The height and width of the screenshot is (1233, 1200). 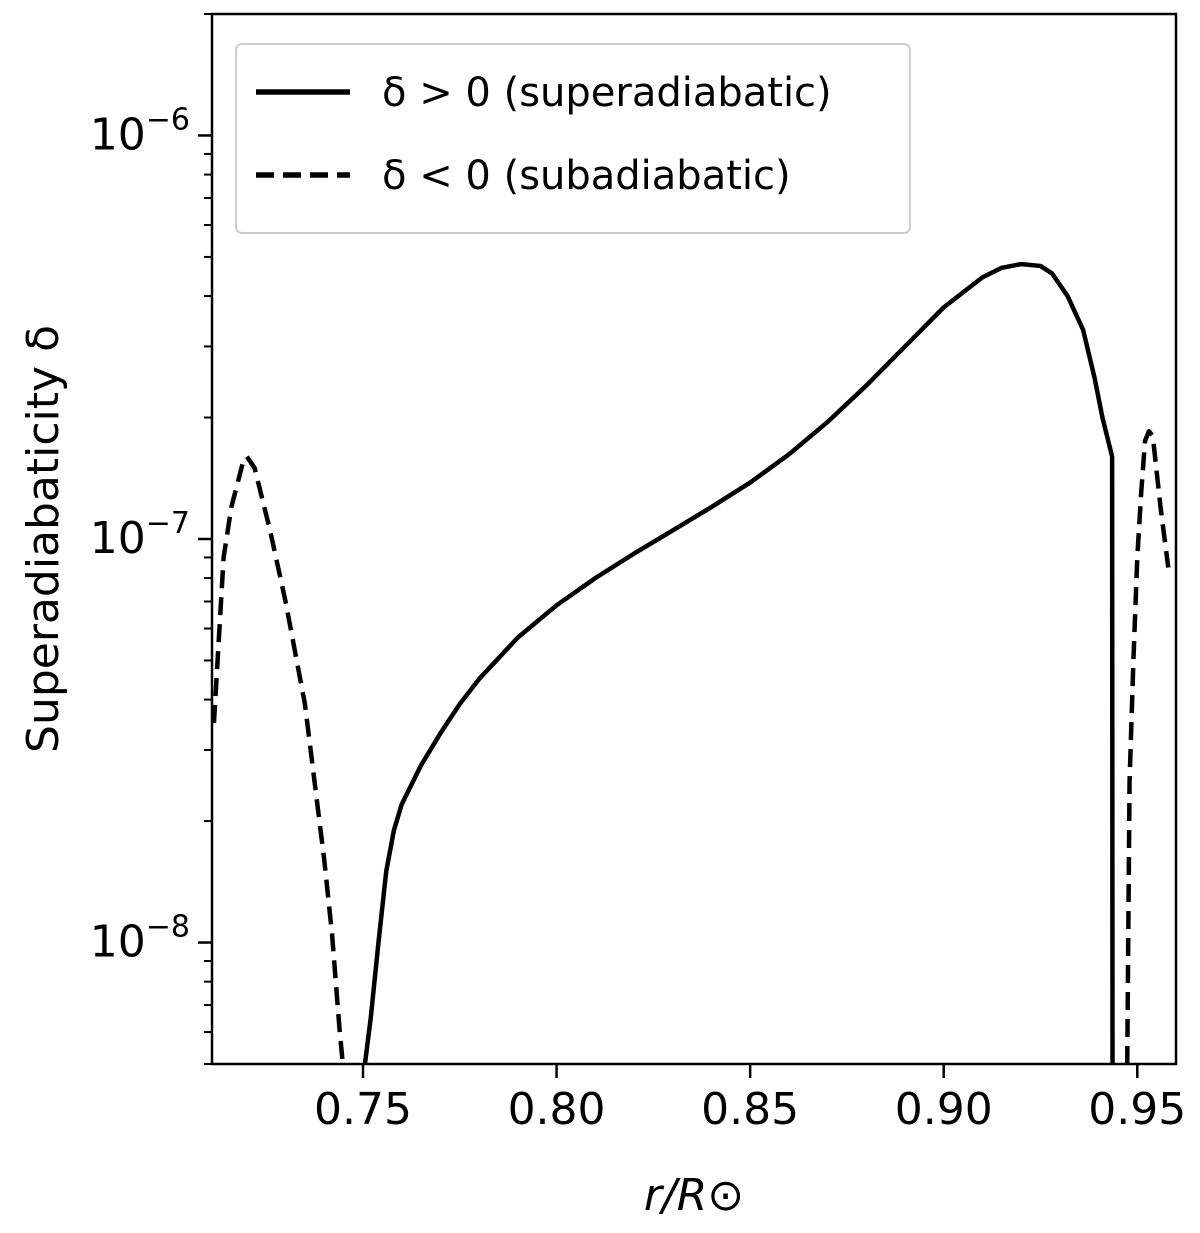 I want to click on legend-label-subadiabatic: δ < 0 (subadiabatic), so click(x=586, y=176).